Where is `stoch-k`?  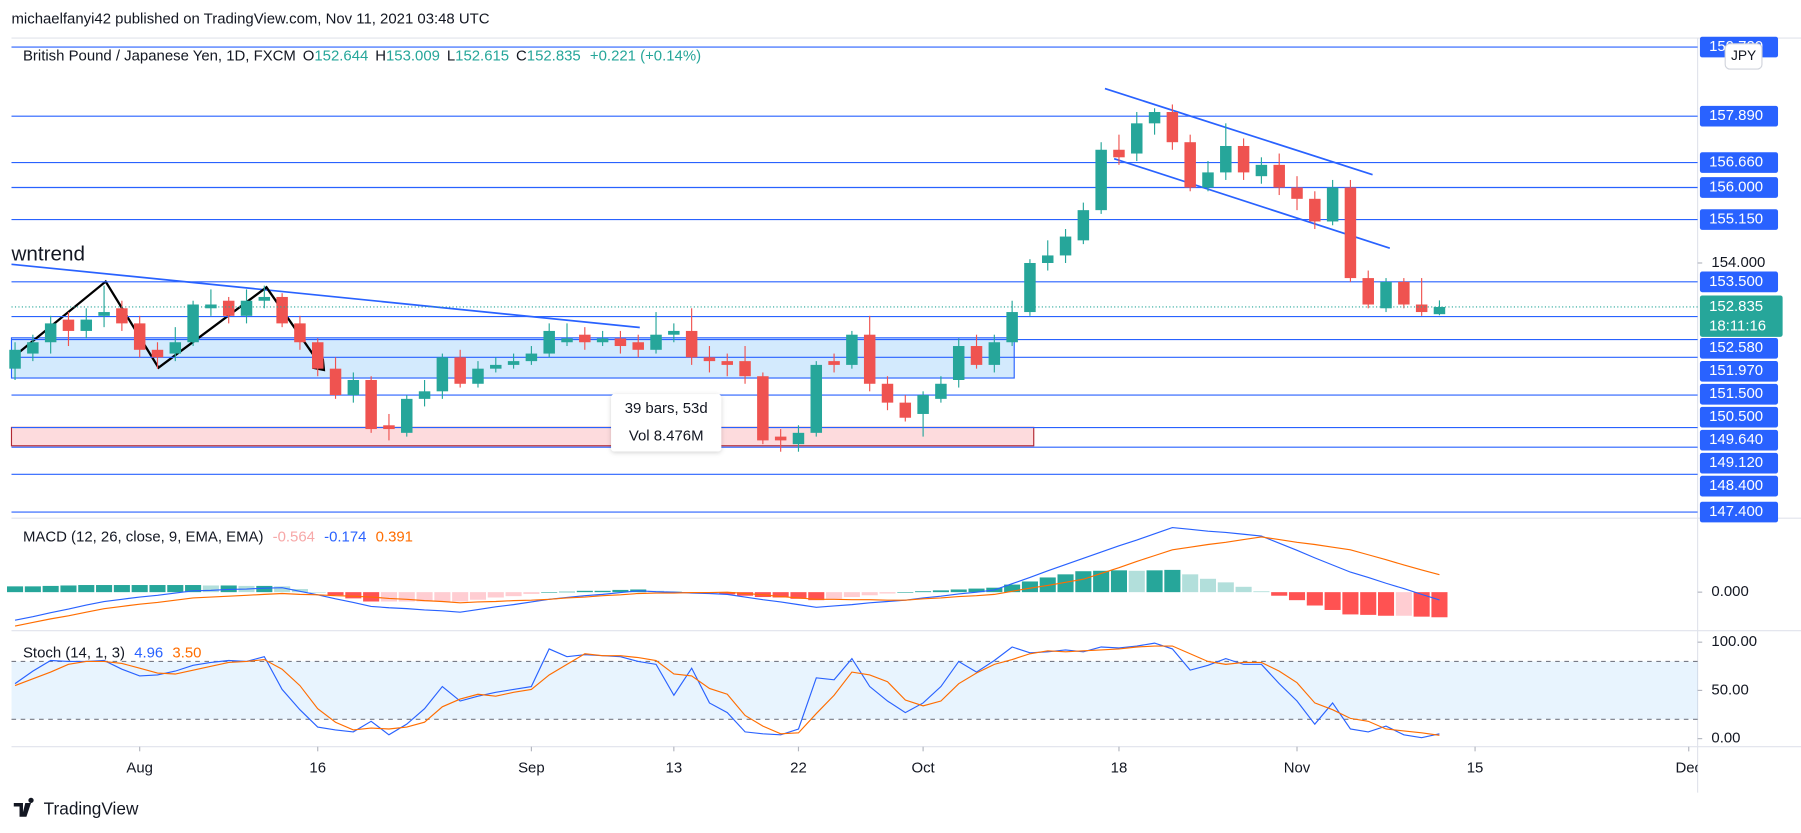 stoch-k is located at coordinates (727, 690).